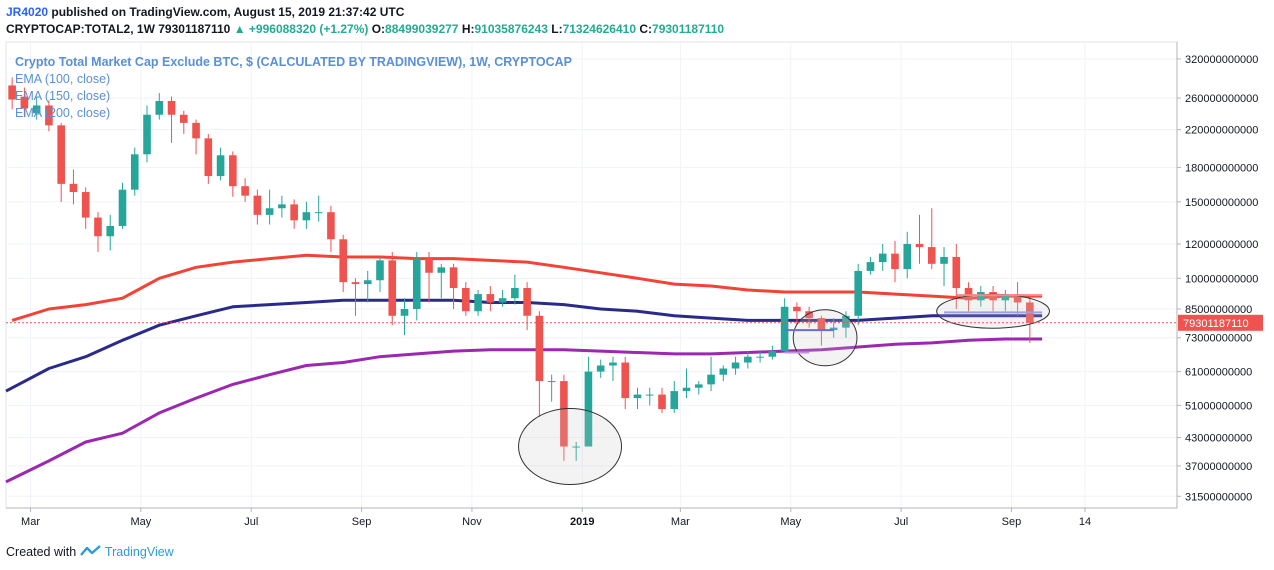 The width and height of the screenshot is (1274, 570). Describe the element at coordinates (1218, 439) in the screenshot. I see `y-tick-label: 43000000000` at that location.